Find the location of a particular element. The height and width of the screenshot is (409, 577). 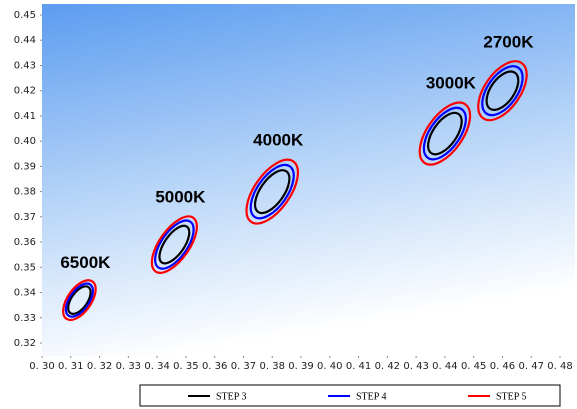

x-tick-label: 0. 38 is located at coordinates (271, 366).